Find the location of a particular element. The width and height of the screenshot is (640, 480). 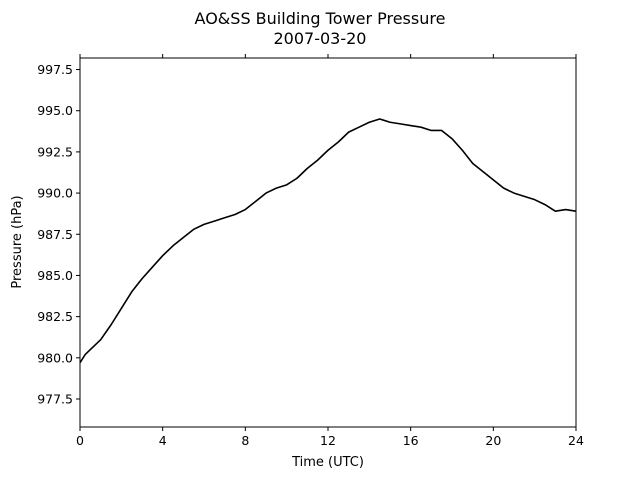

x-axis-label: Time (UTC) is located at coordinates (327, 462).